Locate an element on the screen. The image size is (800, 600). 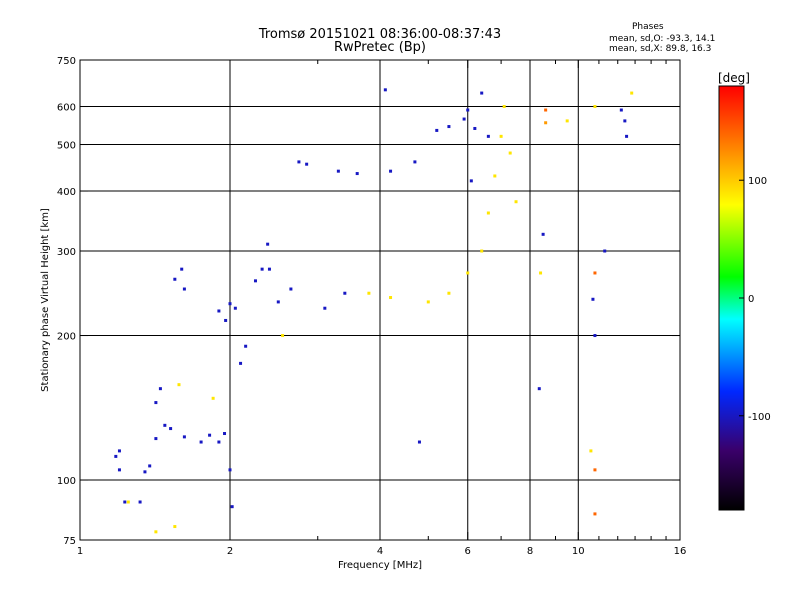
phases-o-stats: mean, sd,O: -93.3, 14.1 is located at coordinates (662, 39).